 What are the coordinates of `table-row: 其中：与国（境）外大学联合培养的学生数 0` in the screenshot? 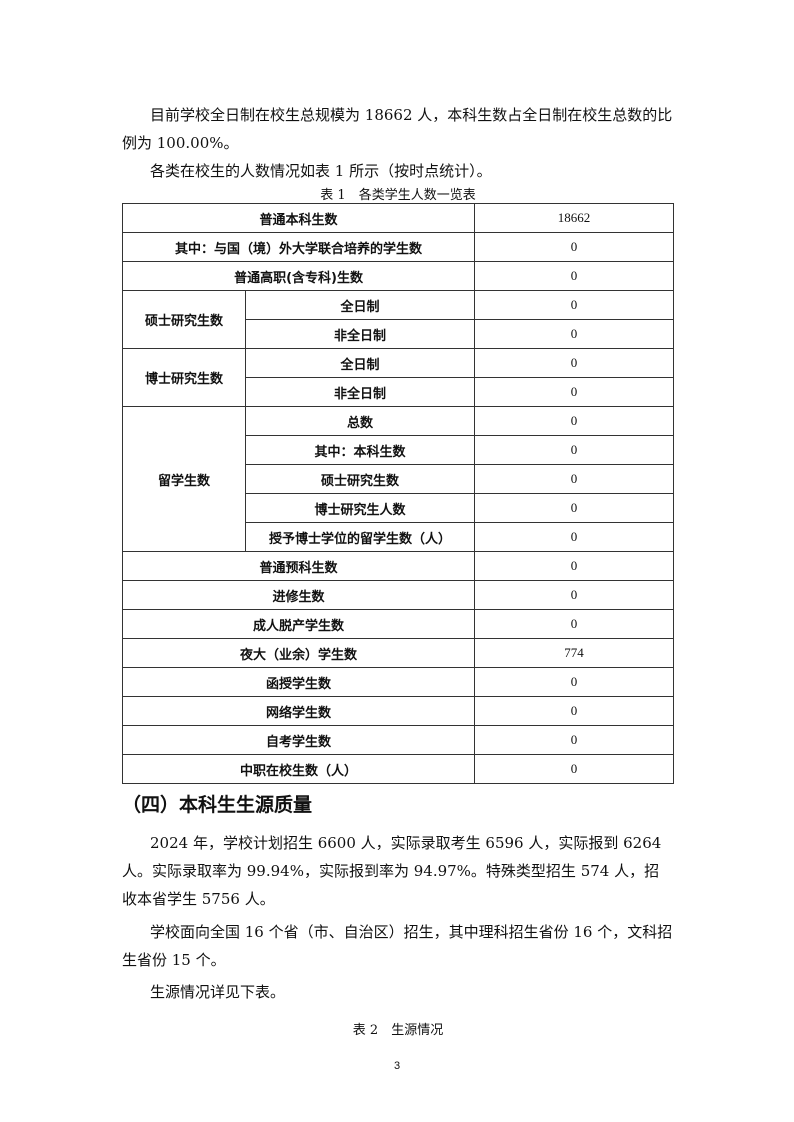 It's located at (398, 247).